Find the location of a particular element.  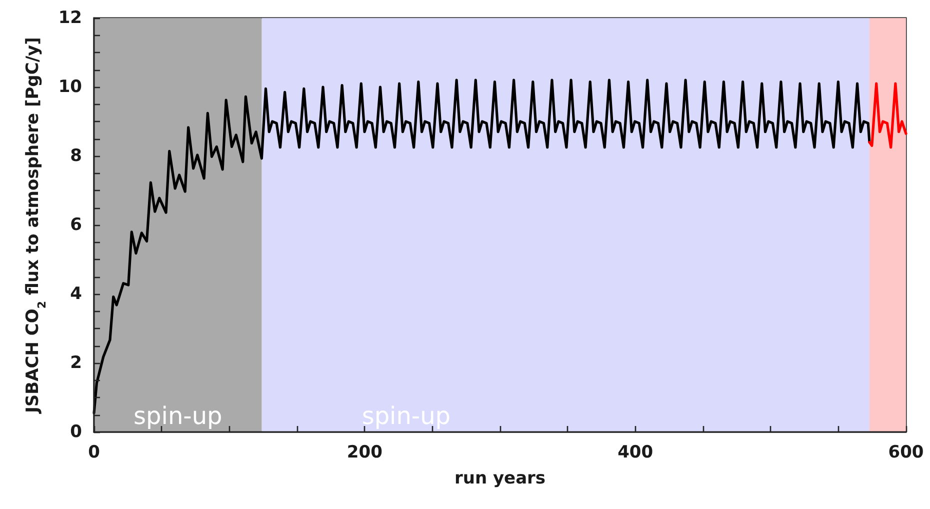

x-tick-label: 400 is located at coordinates (636, 452).